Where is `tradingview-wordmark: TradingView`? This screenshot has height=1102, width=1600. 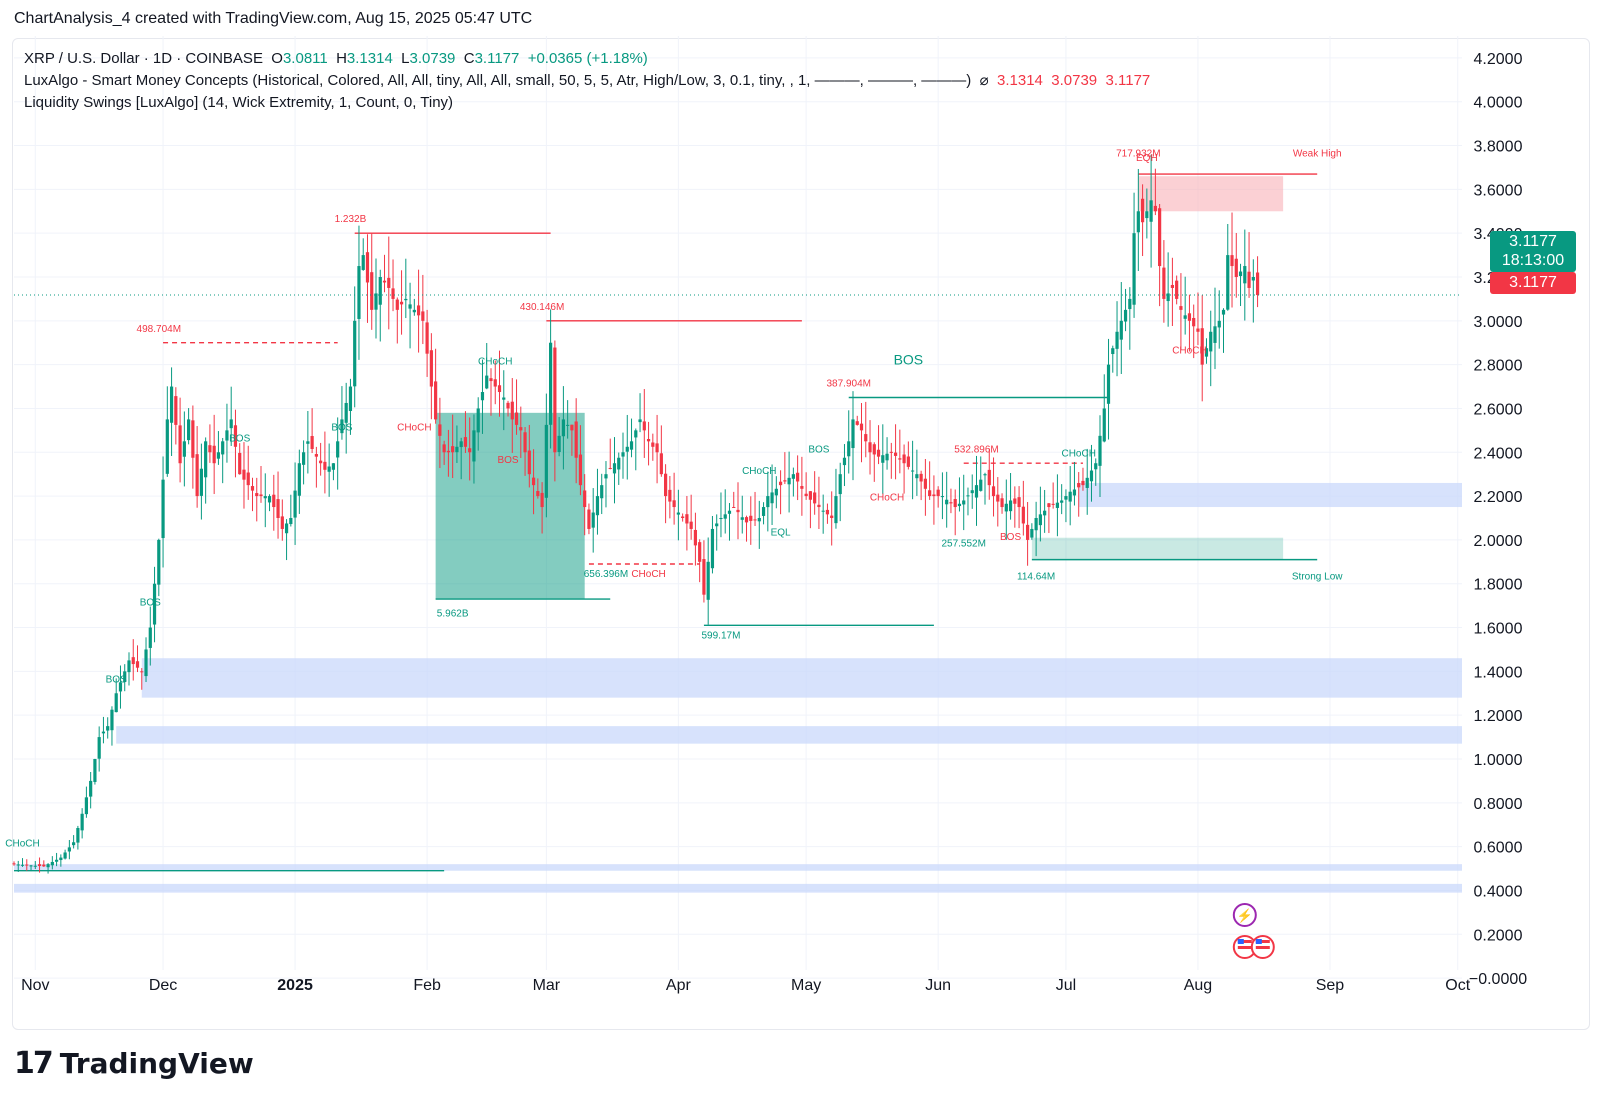
tradingview-wordmark: TradingView is located at coordinates (156, 1063).